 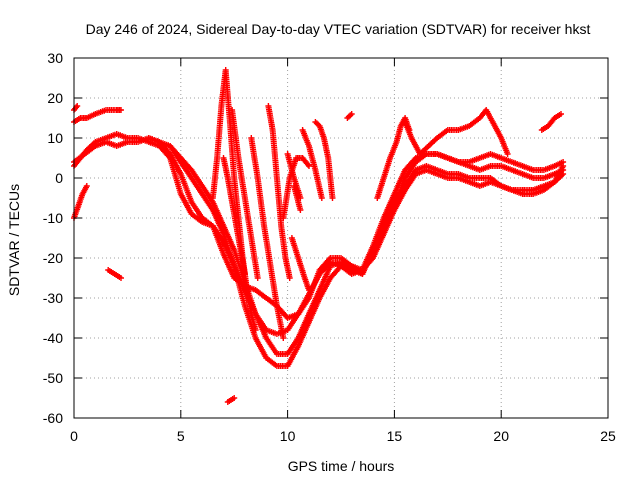 What do you see at coordinates (279, 192) in the screenshot?
I see `series-track-n` at bounding box center [279, 192].